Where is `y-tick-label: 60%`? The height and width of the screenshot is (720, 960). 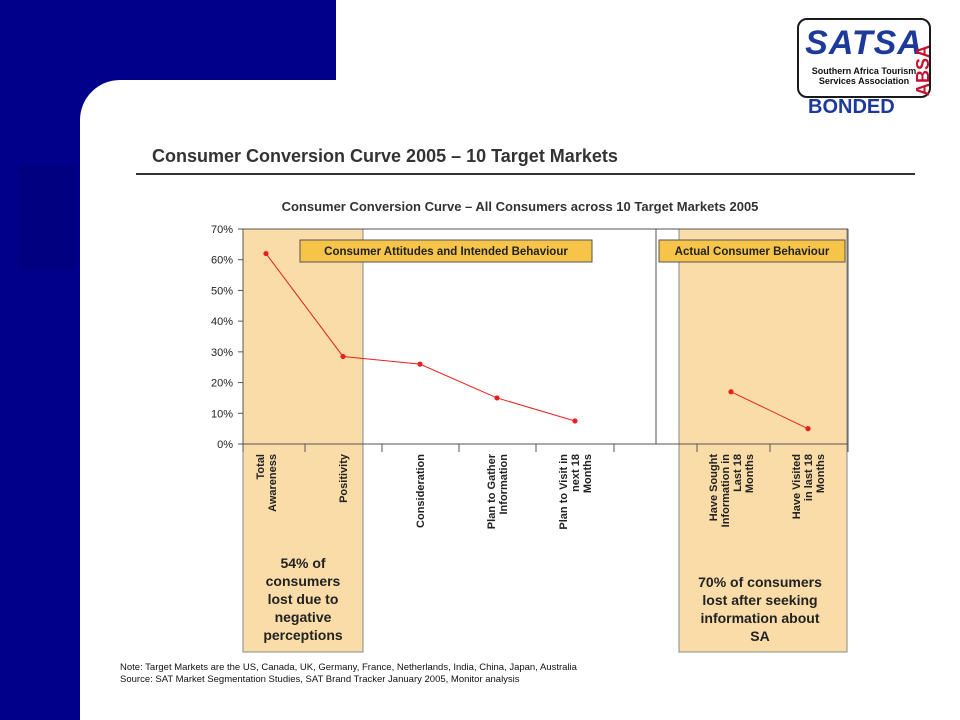 y-tick-label: 60% is located at coordinates (222, 261).